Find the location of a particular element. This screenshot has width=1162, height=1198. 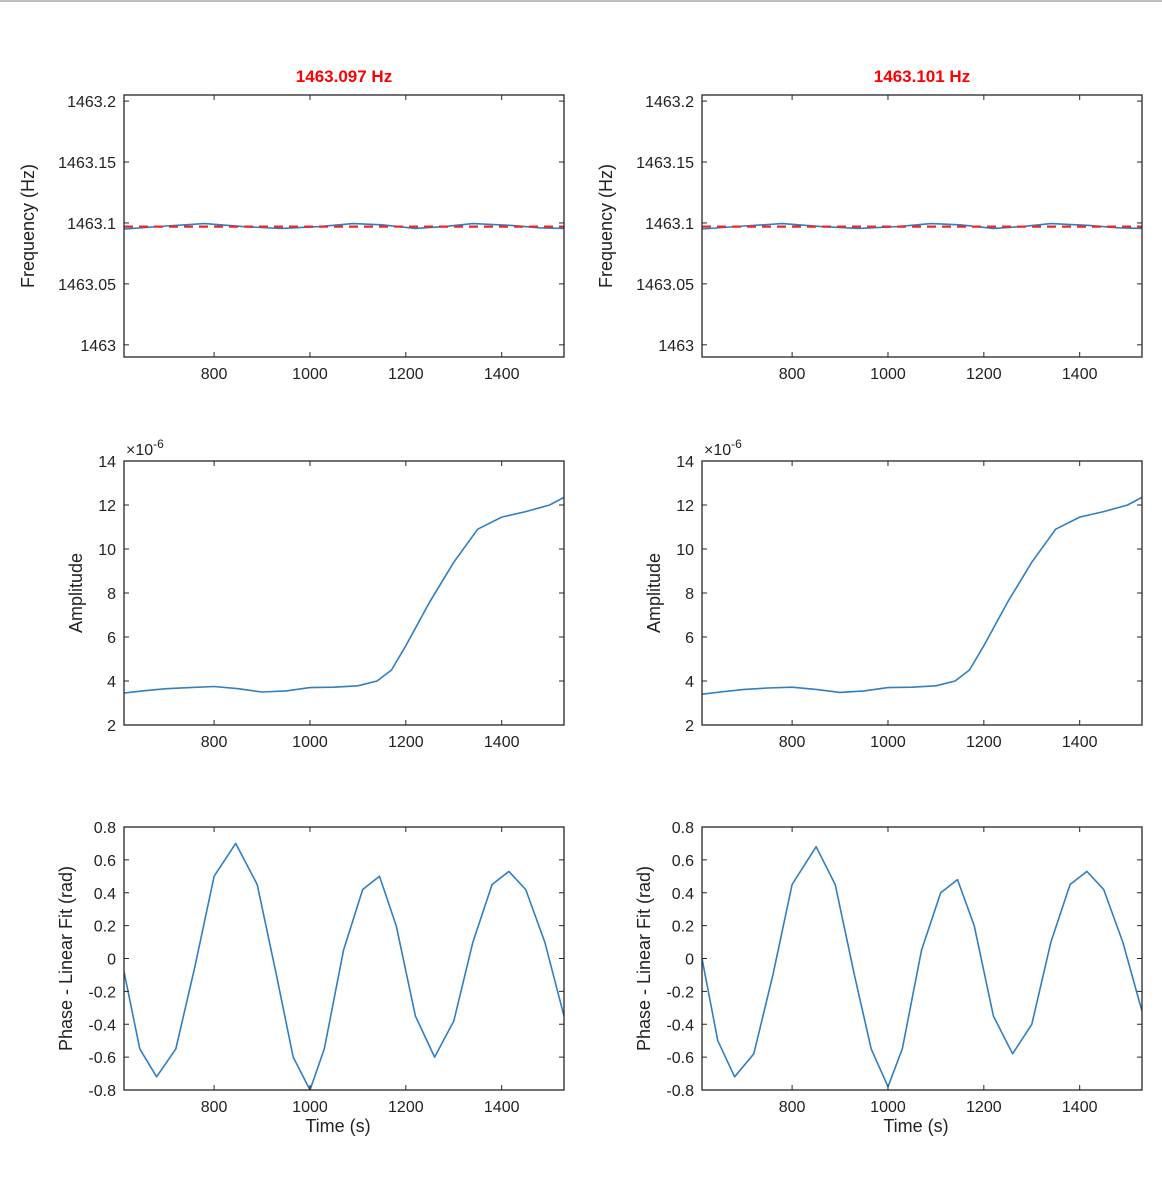

series-line-frequency-right is located at coordinates (922, 226).